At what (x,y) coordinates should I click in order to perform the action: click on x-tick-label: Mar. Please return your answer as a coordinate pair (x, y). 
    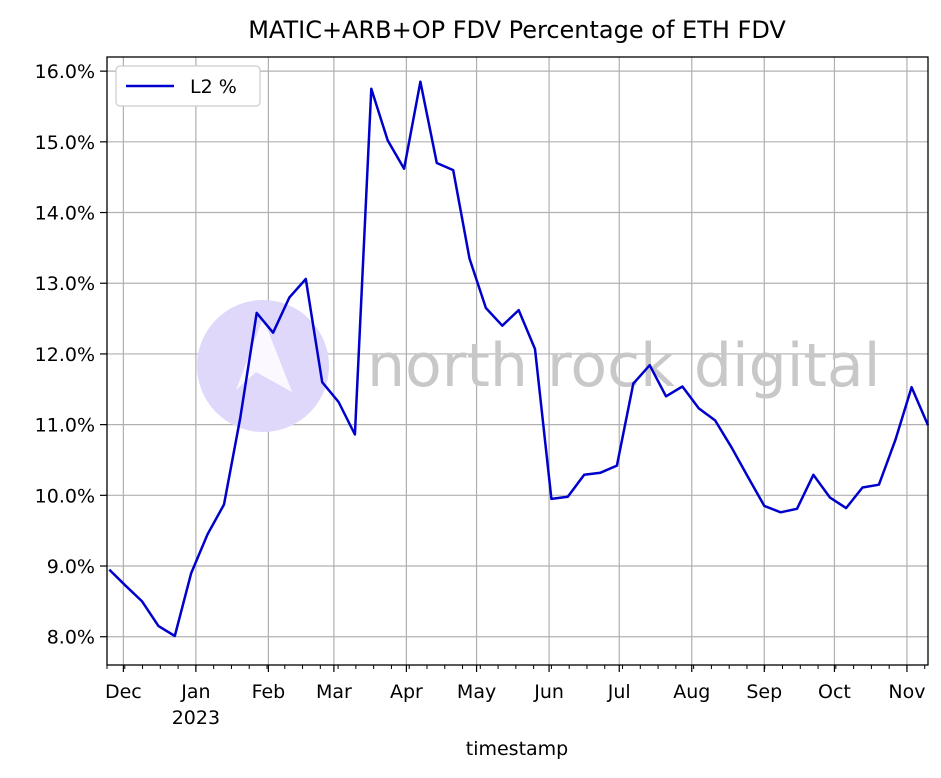
    Looking at the image, I should click on (334, 692).